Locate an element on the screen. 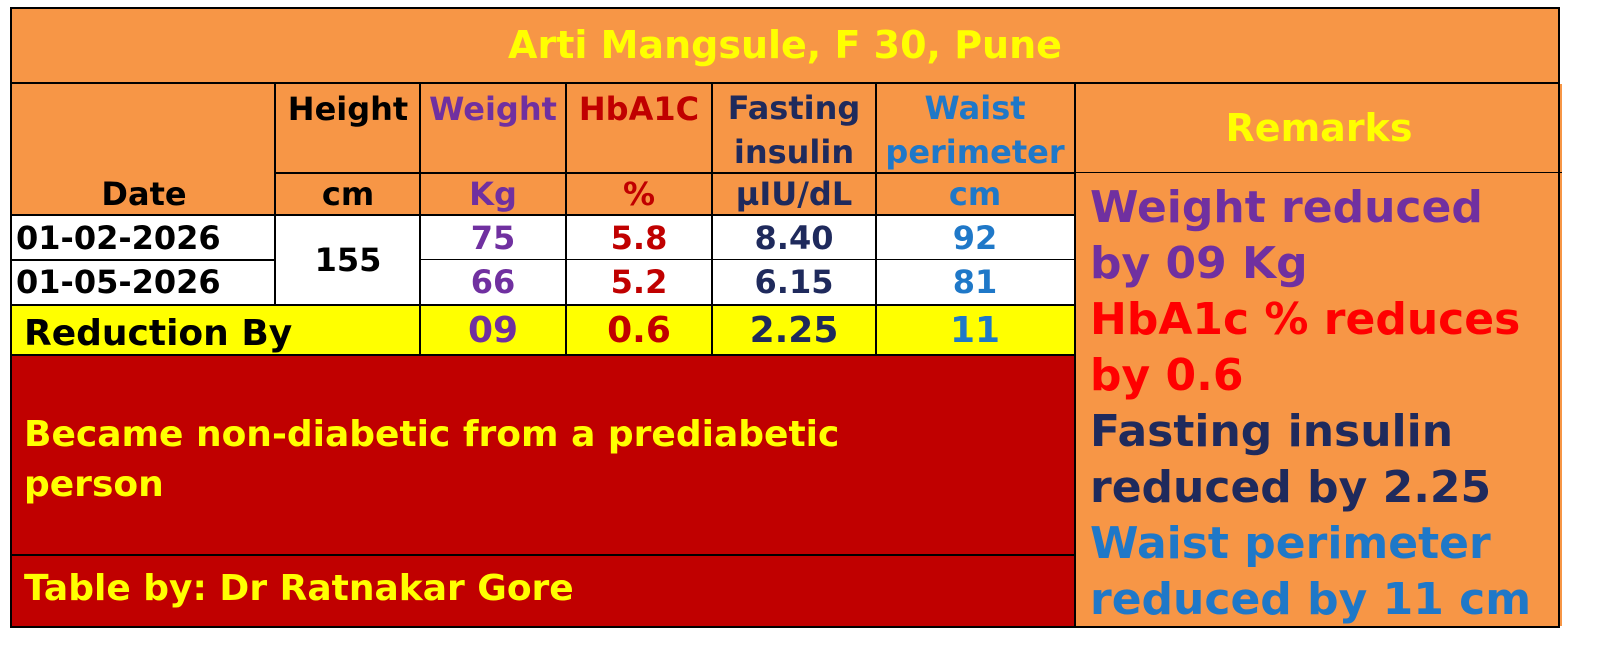  col-divider-fasting is located at coordinates (876, 220).